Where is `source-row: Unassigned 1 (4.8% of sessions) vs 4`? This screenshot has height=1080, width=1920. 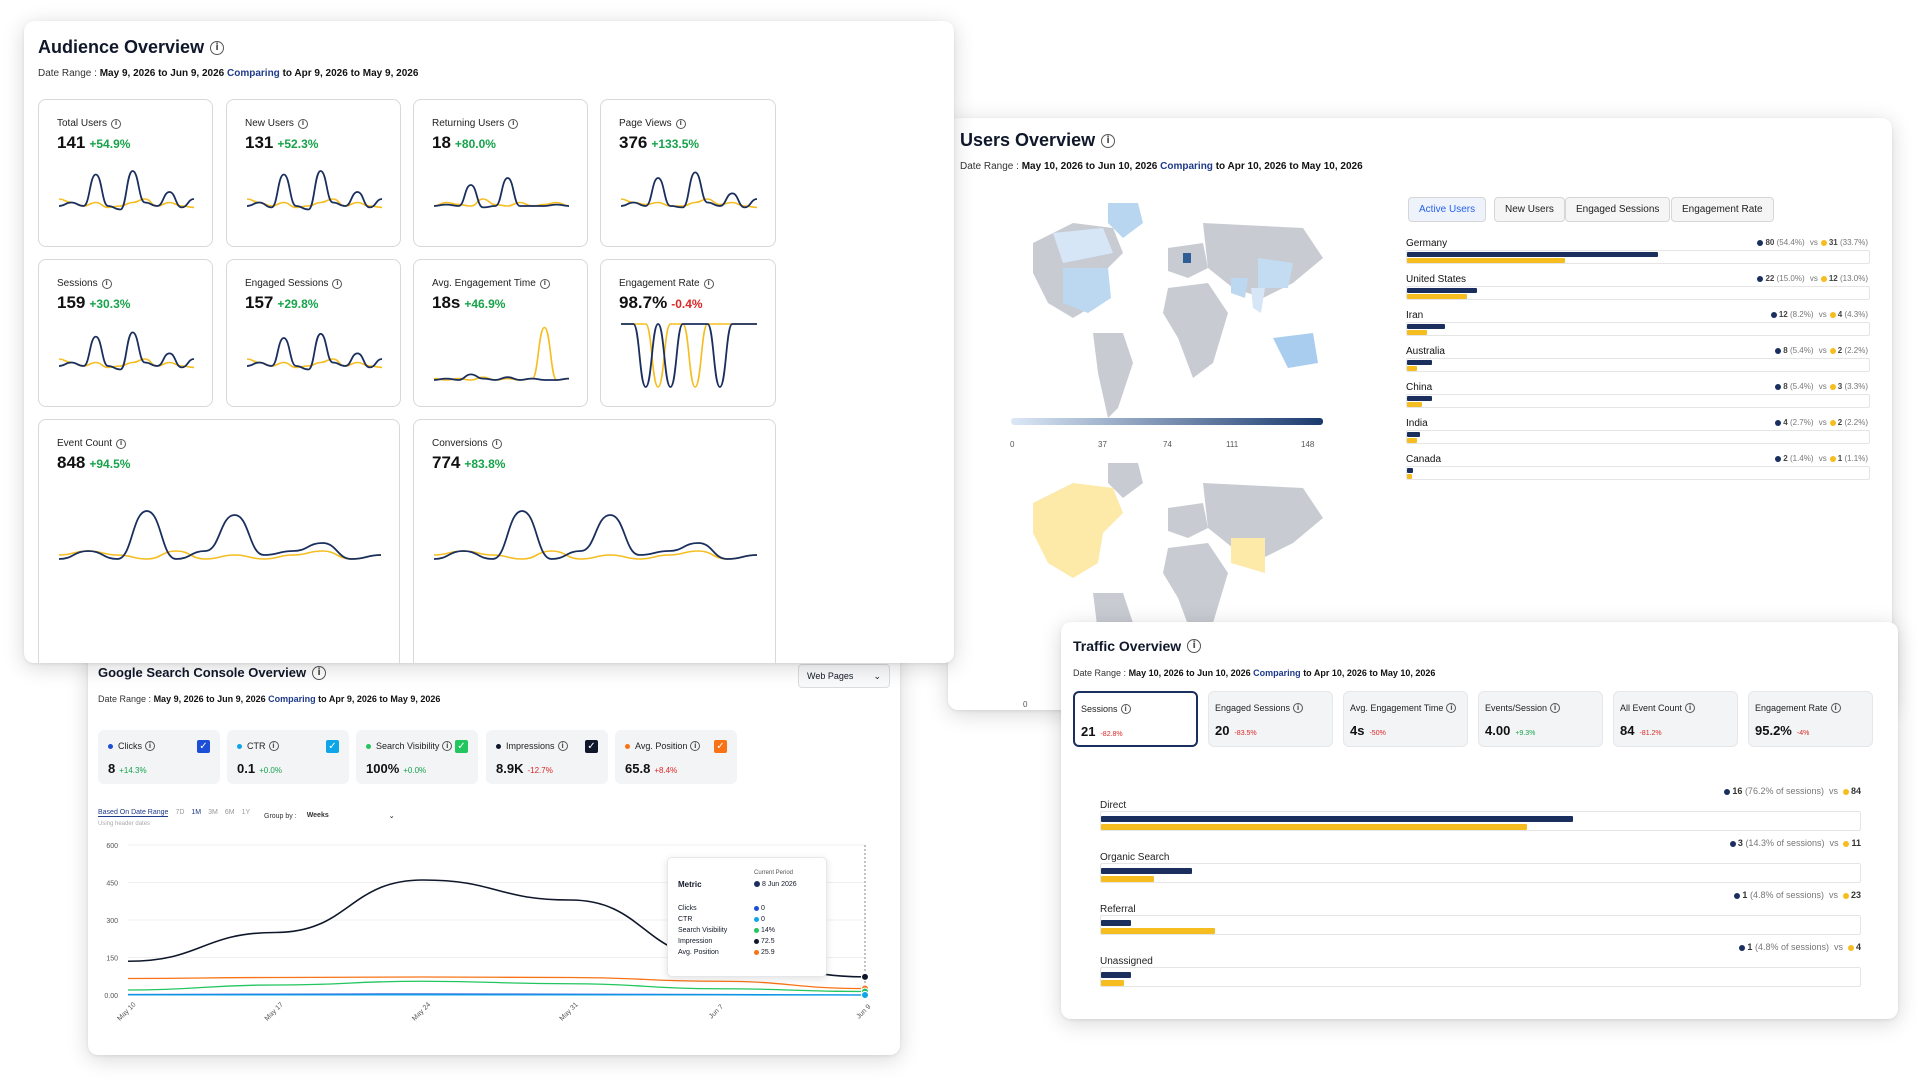
source-row: Unassigned 1 (4.8% of sessions) vs 4 is located at coordinates (1480, 968).